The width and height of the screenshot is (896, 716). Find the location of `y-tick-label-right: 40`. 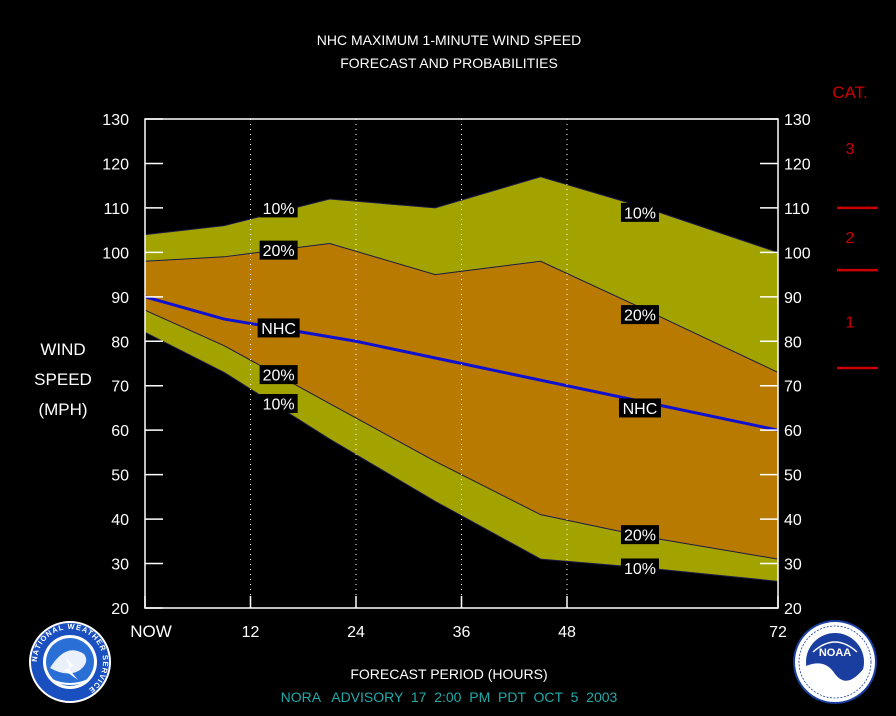

y-tick-label-right: 40 is located at coordinates (793, 520).